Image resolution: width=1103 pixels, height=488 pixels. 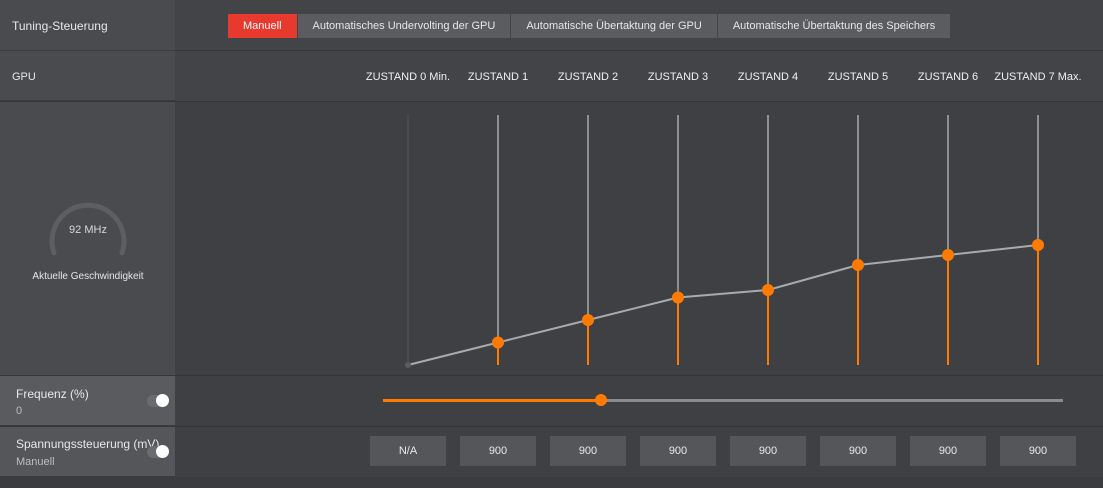 What do you see at coordinates (858, 77) in the screenshot?
I see `state-label-5: ZUSTAND 5` at bounding box center [858, 77].